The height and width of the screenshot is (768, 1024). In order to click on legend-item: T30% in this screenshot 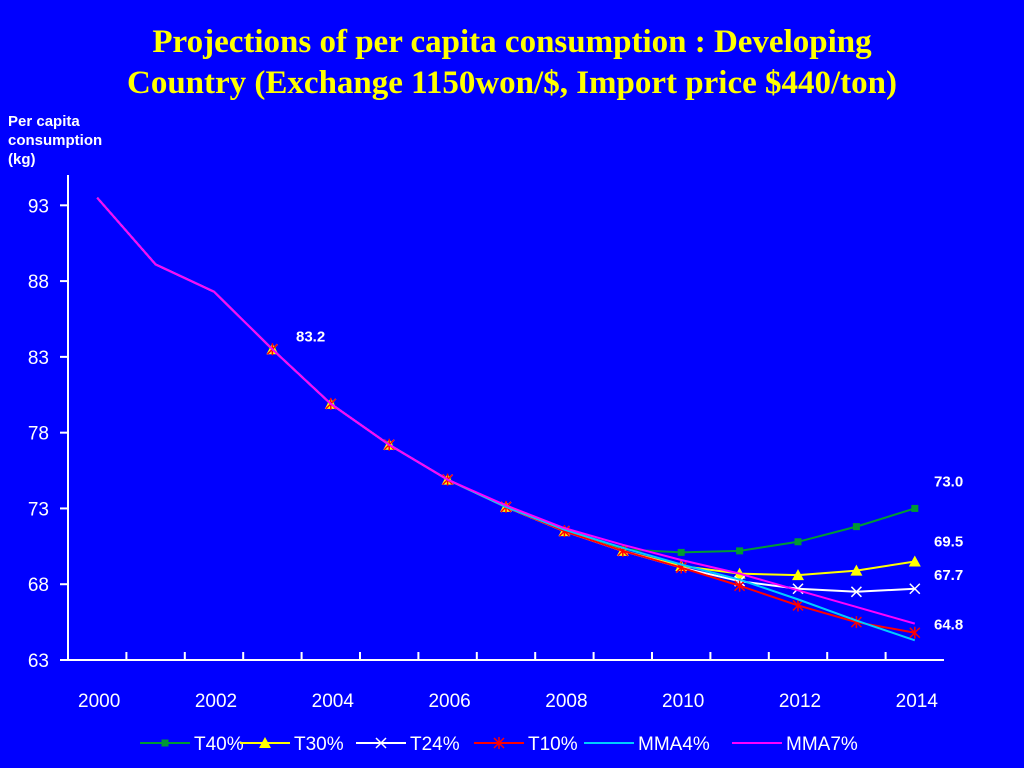, I will do `click(292, 744)`.